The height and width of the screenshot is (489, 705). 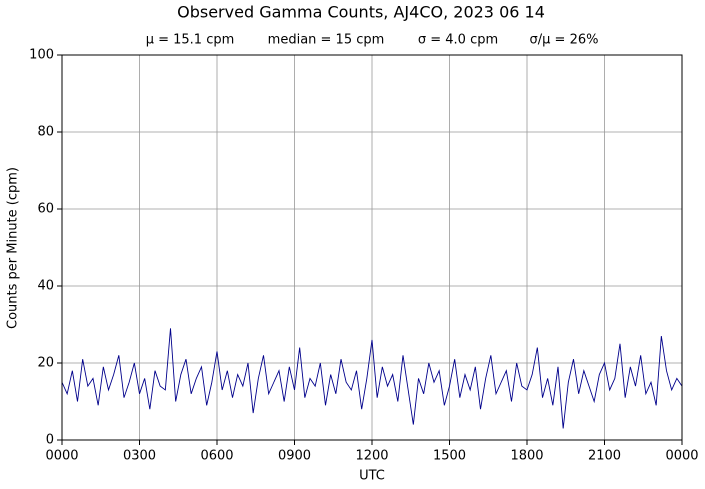 I want to click on y-tick-label: 20, so click(x=45, y=363).